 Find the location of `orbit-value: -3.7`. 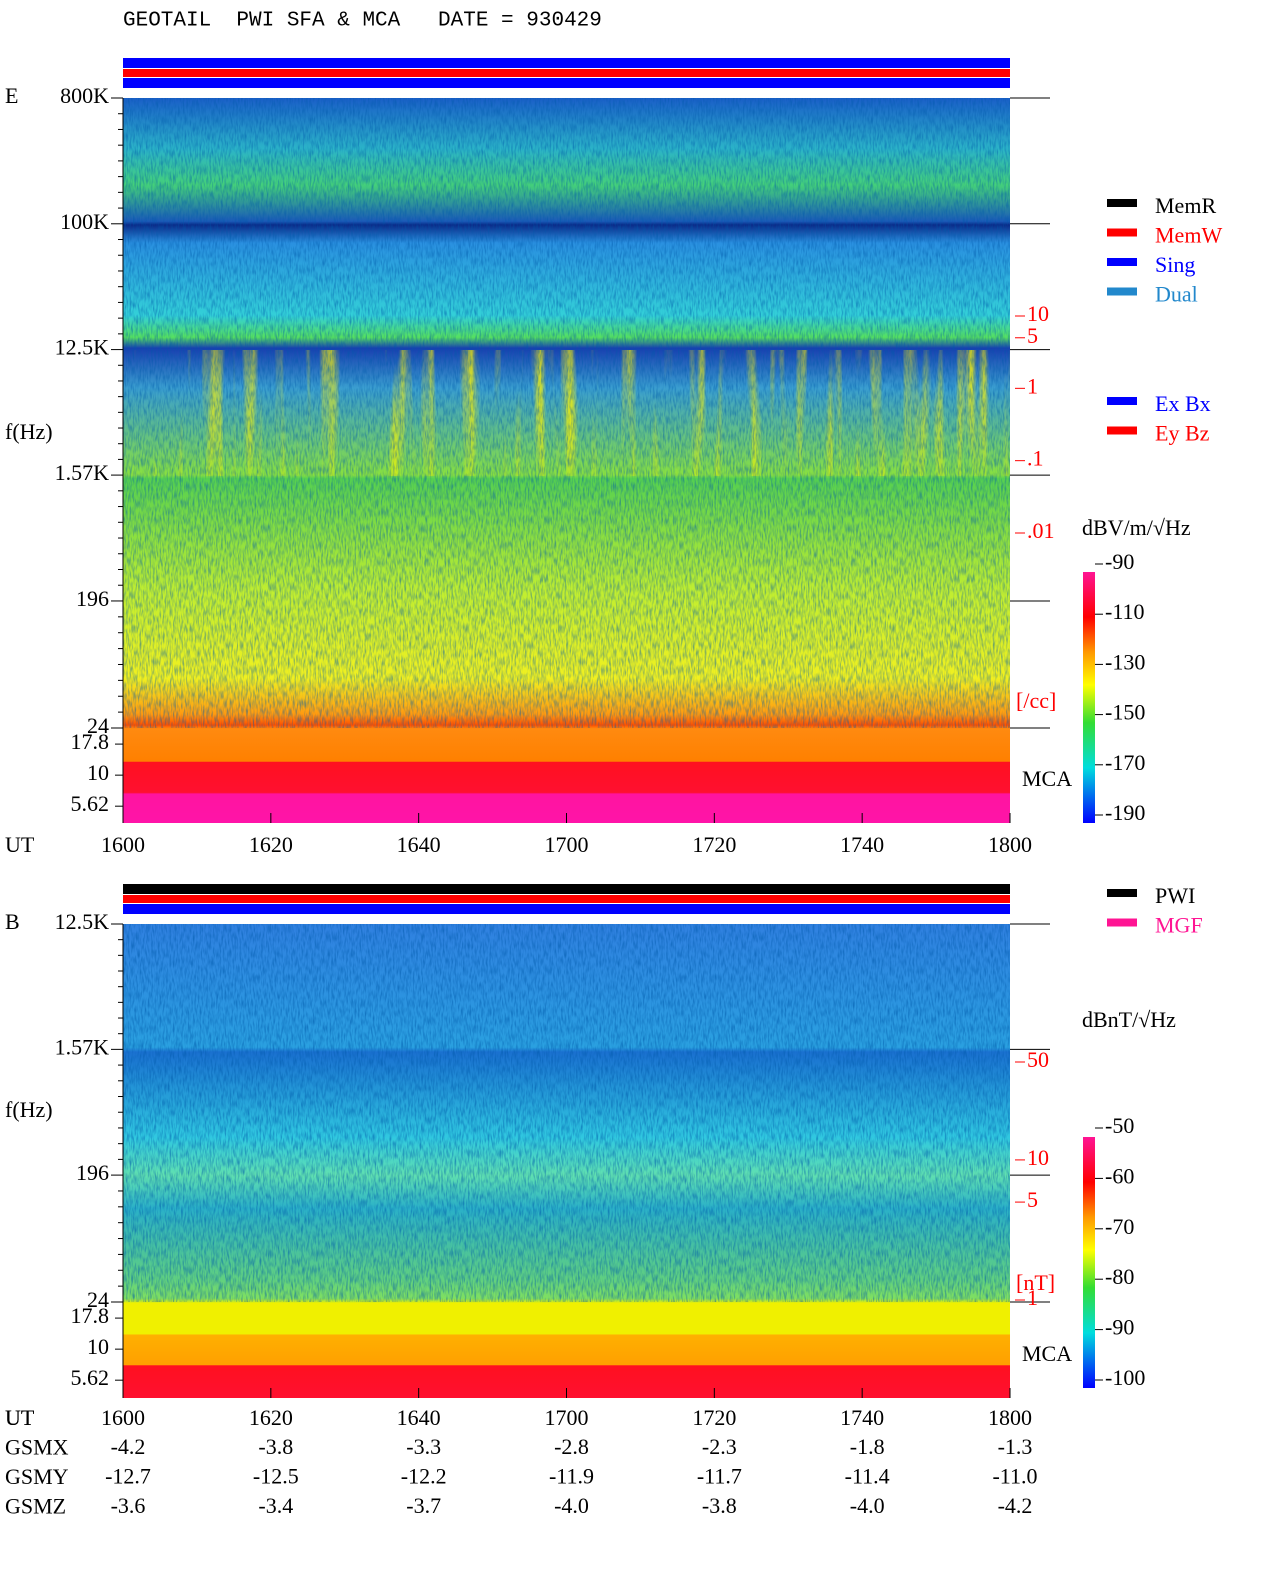

orbit-value: -3.7 is located at coordinates (423, 1505).